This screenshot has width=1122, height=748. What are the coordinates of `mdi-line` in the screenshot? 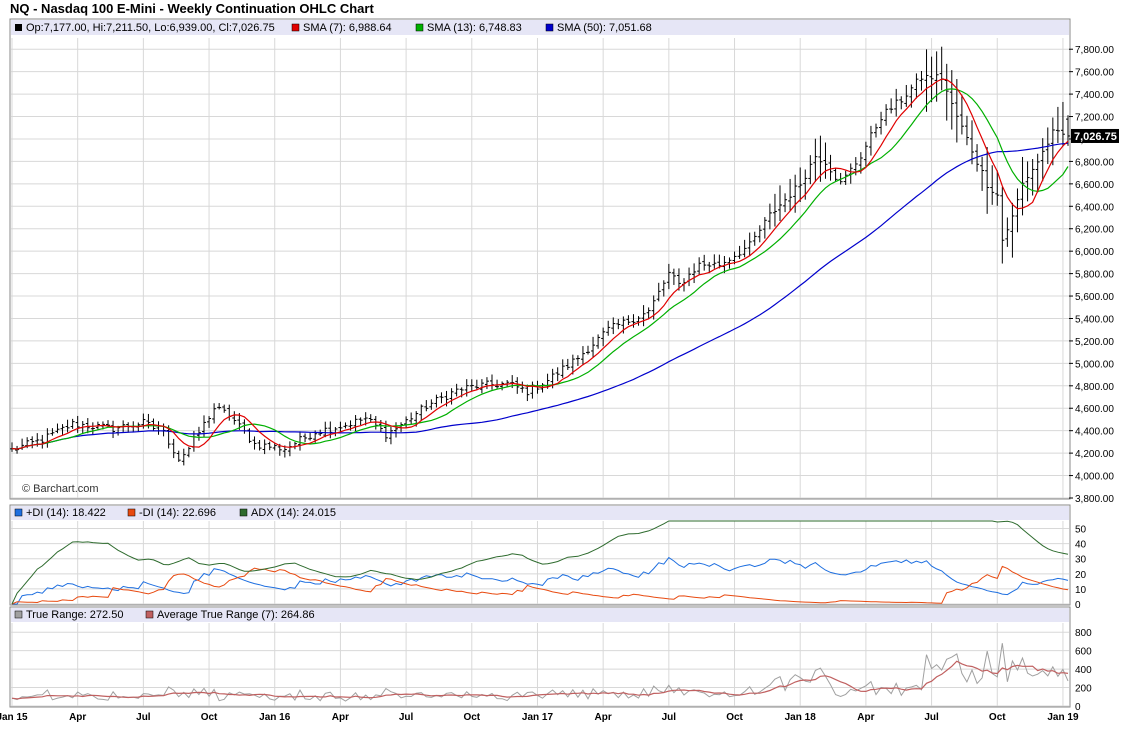 It's located at (540, 585).